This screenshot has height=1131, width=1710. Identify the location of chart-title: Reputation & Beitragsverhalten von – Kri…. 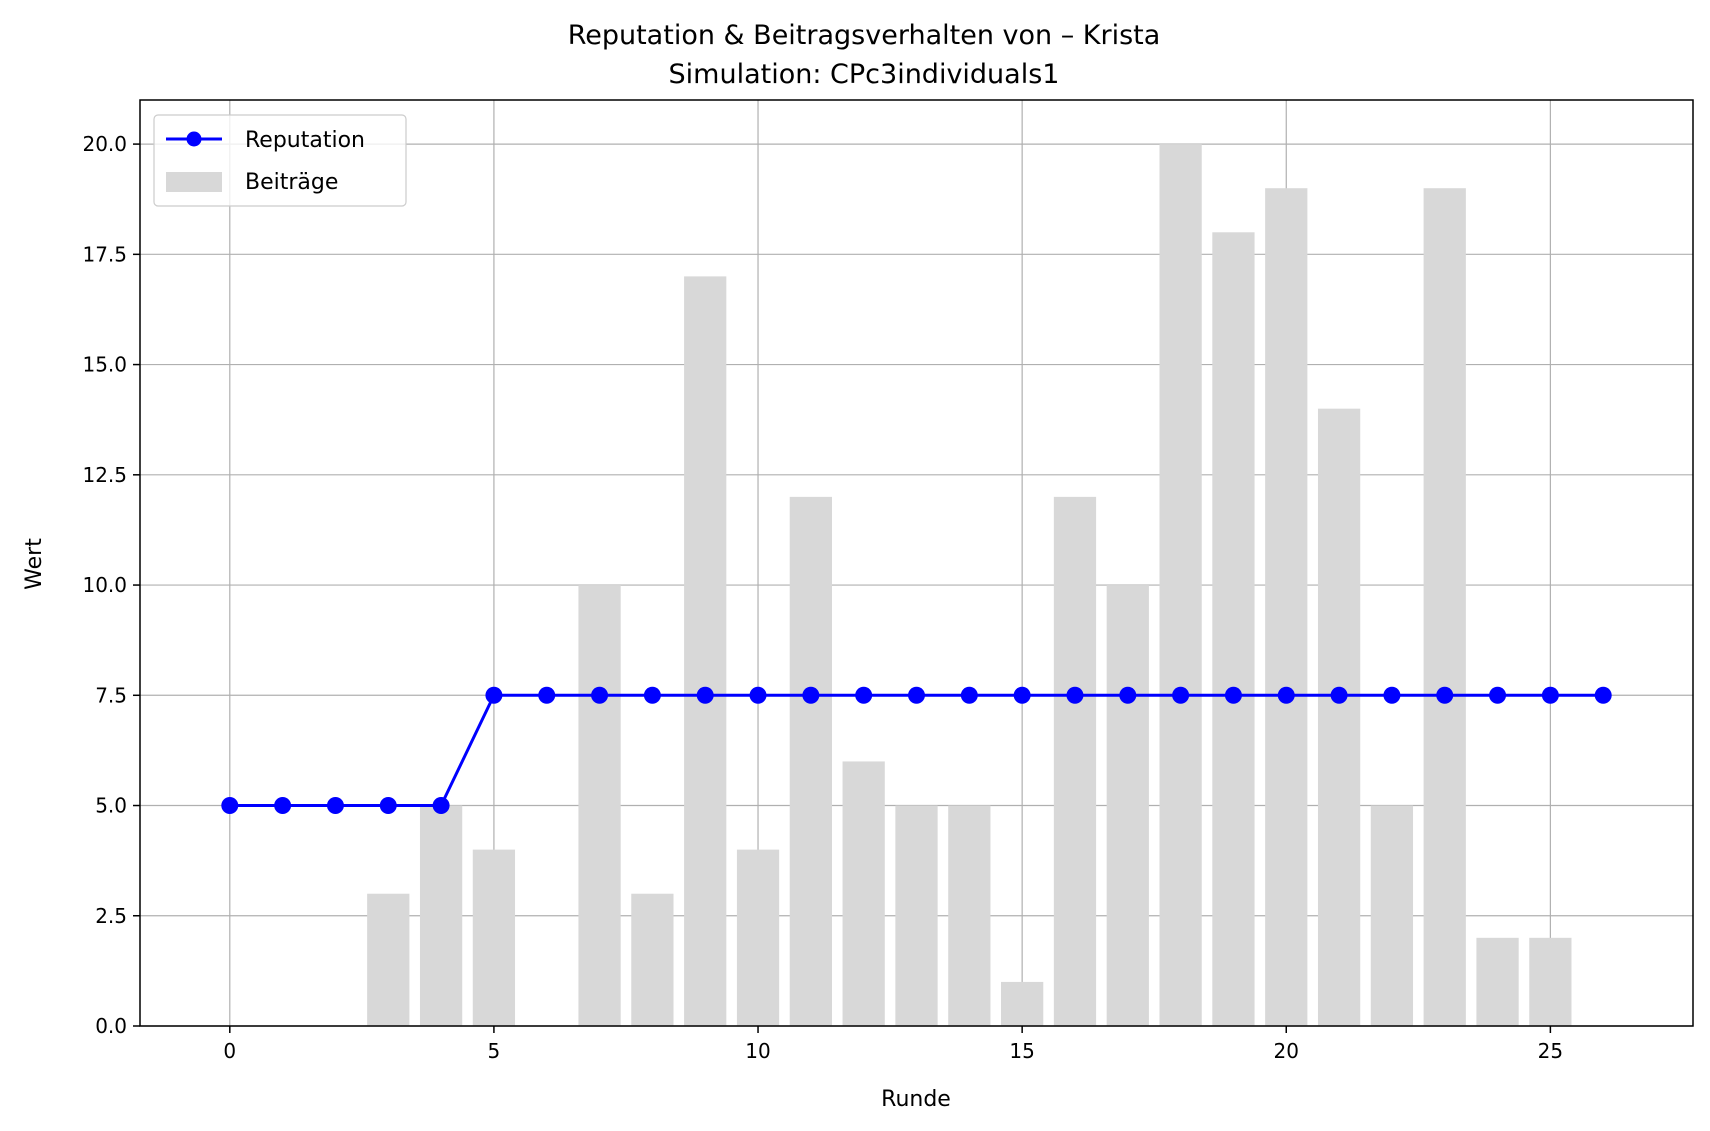
(864, 35).